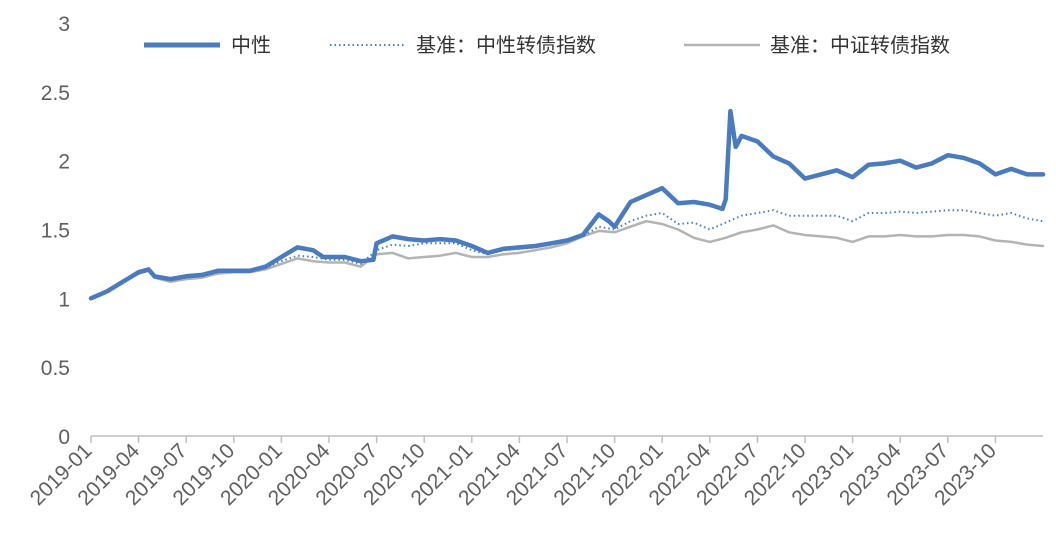  What do you see at coordinates (55, 368) in the screenshot?
I see `y-tick-label: 0.5` at bounding box center [55, 368].